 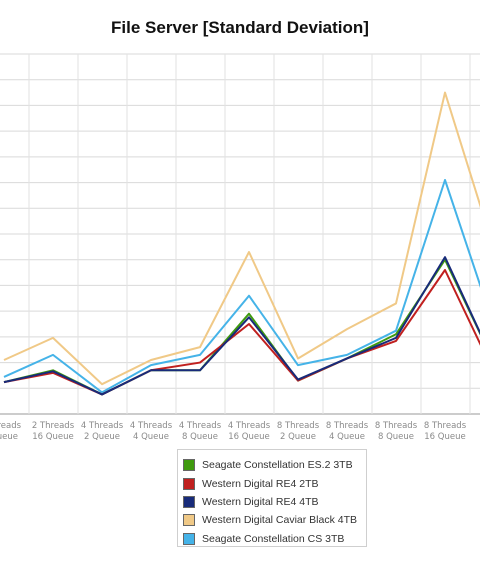 I want to click on legend-label: Seagate Constellation ES.2 3TB, so click(x=277, y=465).